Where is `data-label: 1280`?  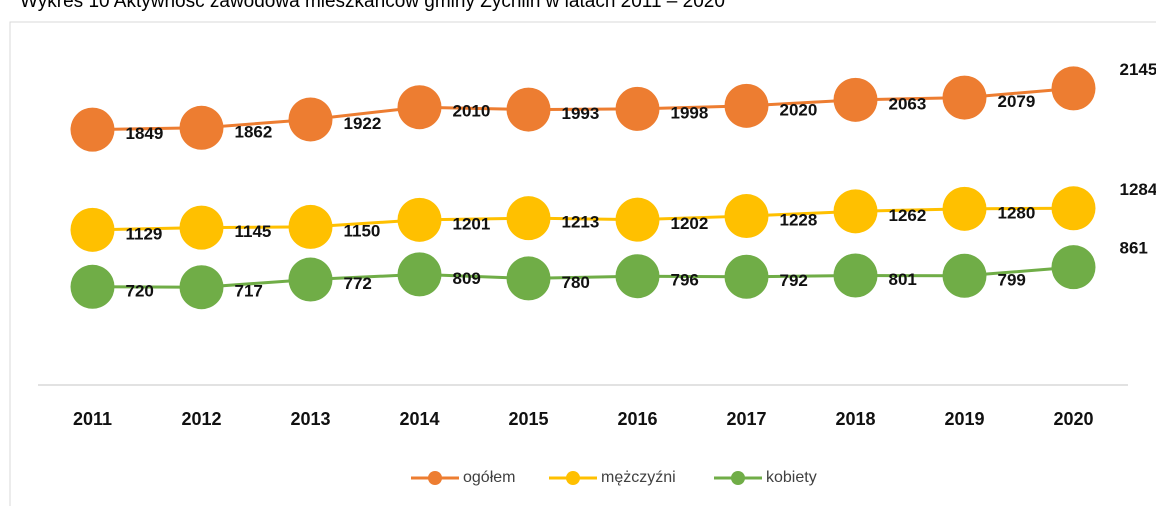 data-label: 1280 is located at coordinates (1017, 212).